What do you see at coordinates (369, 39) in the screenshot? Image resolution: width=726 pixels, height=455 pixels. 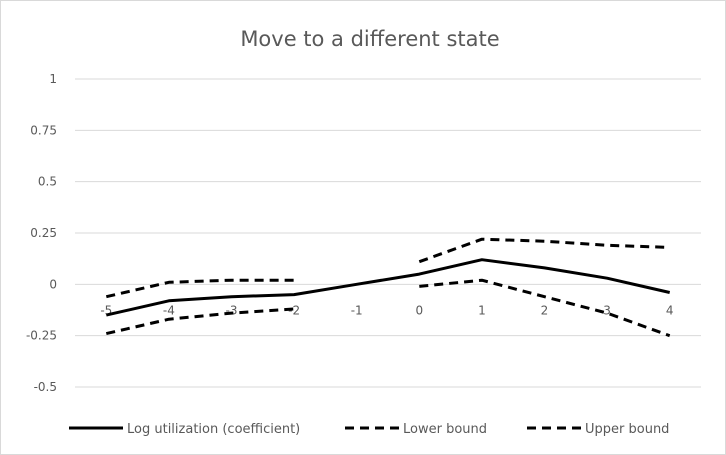 I see `chart-title: Move to a different state` at bounding box center [369, 39].